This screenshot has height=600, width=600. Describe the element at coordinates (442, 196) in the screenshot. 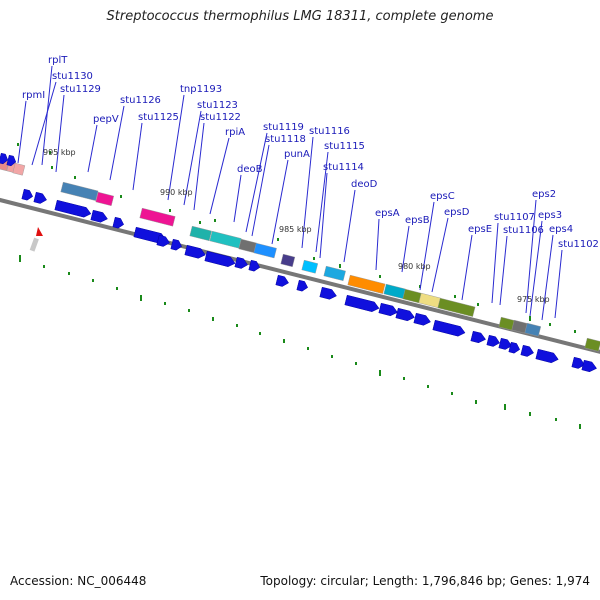

I see `gene-label-epsC: epsC` at that location.